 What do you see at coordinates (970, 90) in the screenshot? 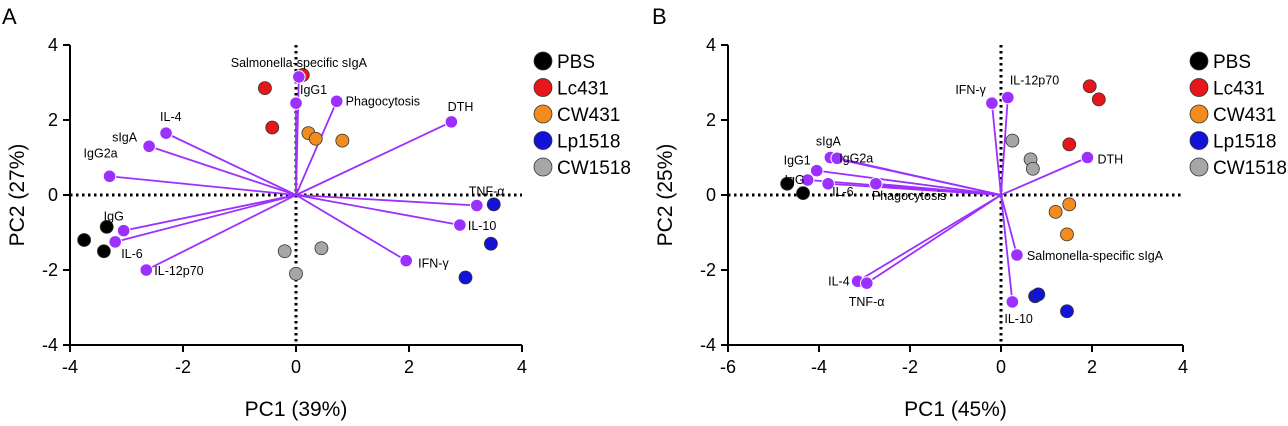
I see `loading-label-ifn: IFN-γ` at bounding box center [970, 90].